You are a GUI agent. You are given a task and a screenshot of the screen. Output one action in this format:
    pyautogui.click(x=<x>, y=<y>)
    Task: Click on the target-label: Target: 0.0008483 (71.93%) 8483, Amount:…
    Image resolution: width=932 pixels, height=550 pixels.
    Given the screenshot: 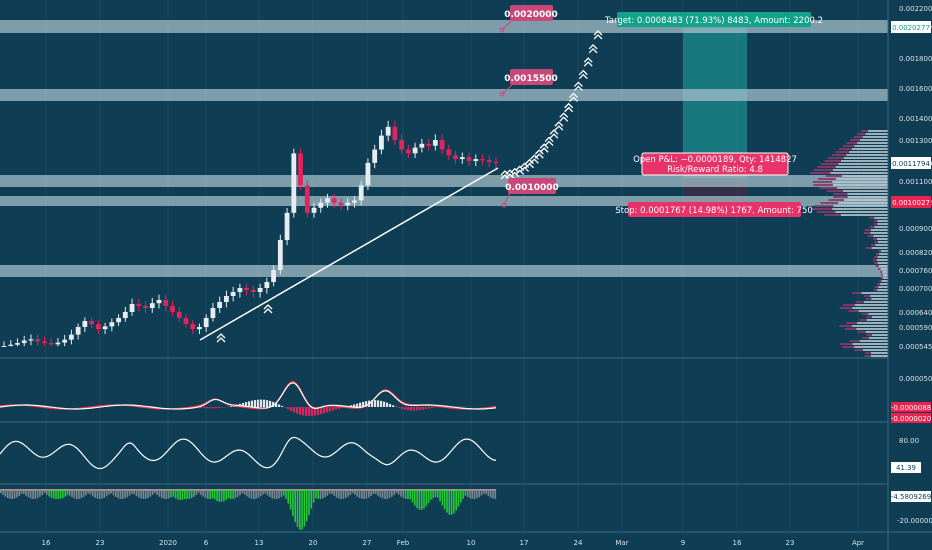 What is the action you would take?
    pyautogui.click(x=713, y=21)
    